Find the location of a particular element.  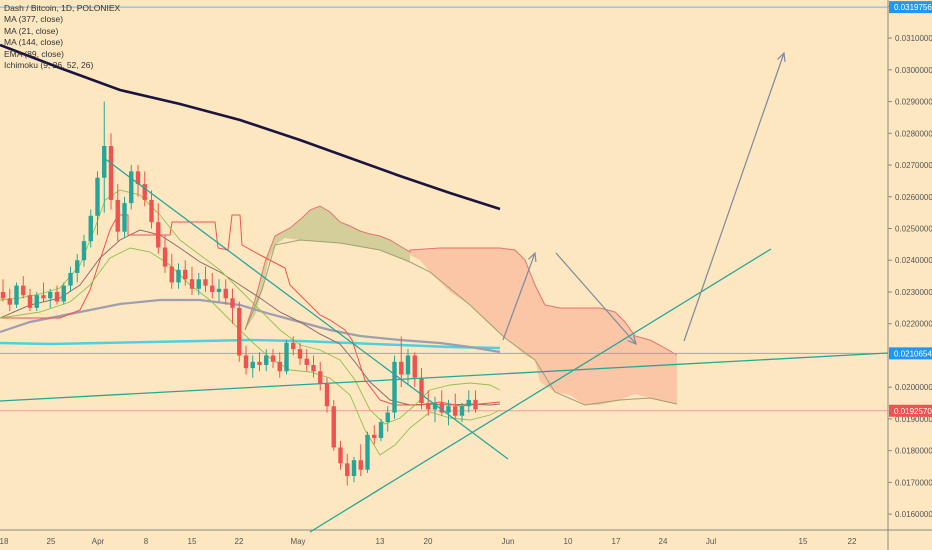

legend-symbol-title: Dash / Bitcoin, 1D, POLONIEX is located at coordinates (62, 8).